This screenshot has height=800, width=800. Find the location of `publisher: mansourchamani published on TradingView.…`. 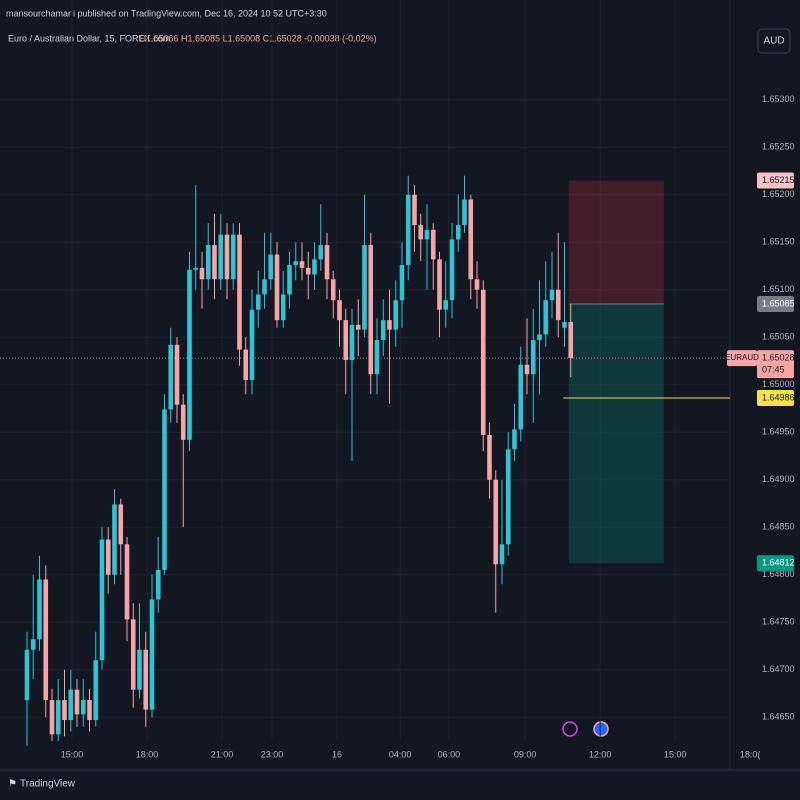

publisher: mansourchamani published on TradingView.… is located at coordinates (166, 13).